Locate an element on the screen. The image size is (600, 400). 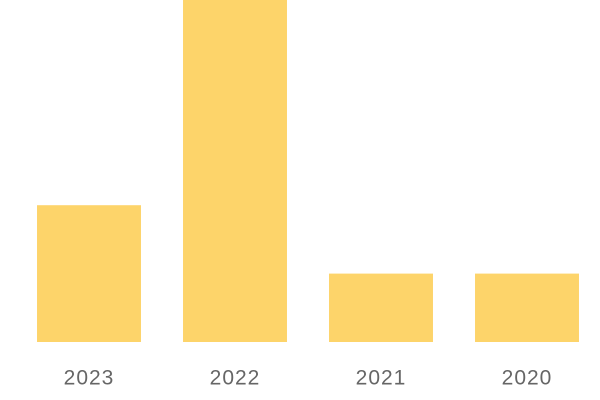
x-tick-label: 2022 is located at coordinates (235, 378).